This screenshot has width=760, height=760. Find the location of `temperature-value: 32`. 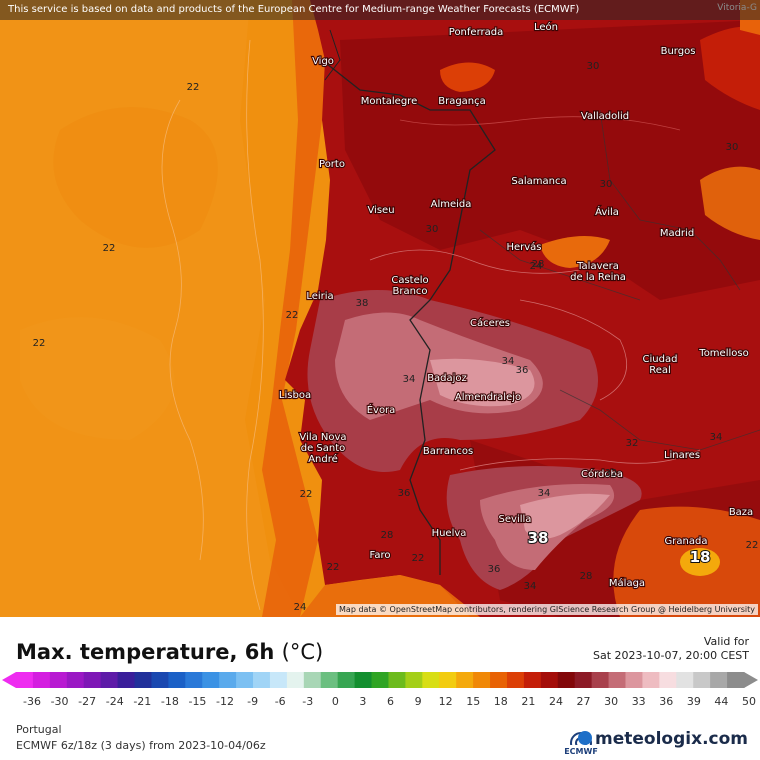

temperature-value: 32 is located at coordinates (611, 473).